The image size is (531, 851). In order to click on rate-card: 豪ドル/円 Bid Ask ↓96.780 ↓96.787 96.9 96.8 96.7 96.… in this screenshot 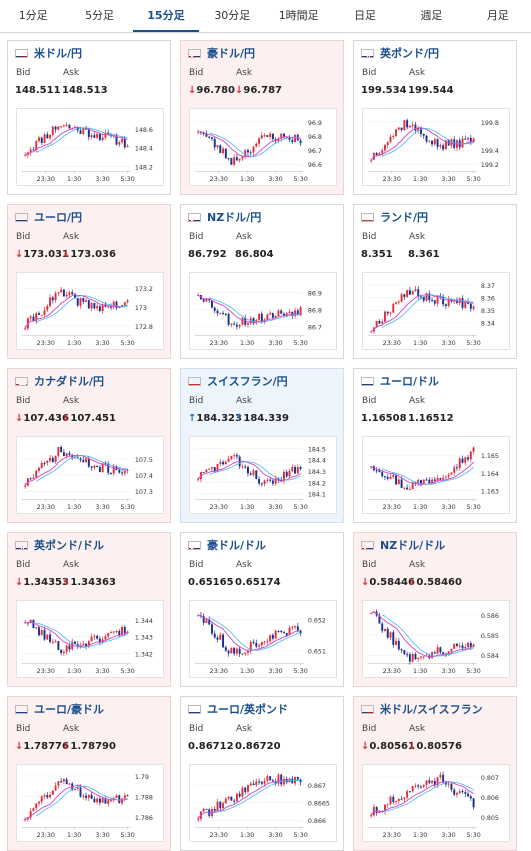, I will do `click(262, 117)`.